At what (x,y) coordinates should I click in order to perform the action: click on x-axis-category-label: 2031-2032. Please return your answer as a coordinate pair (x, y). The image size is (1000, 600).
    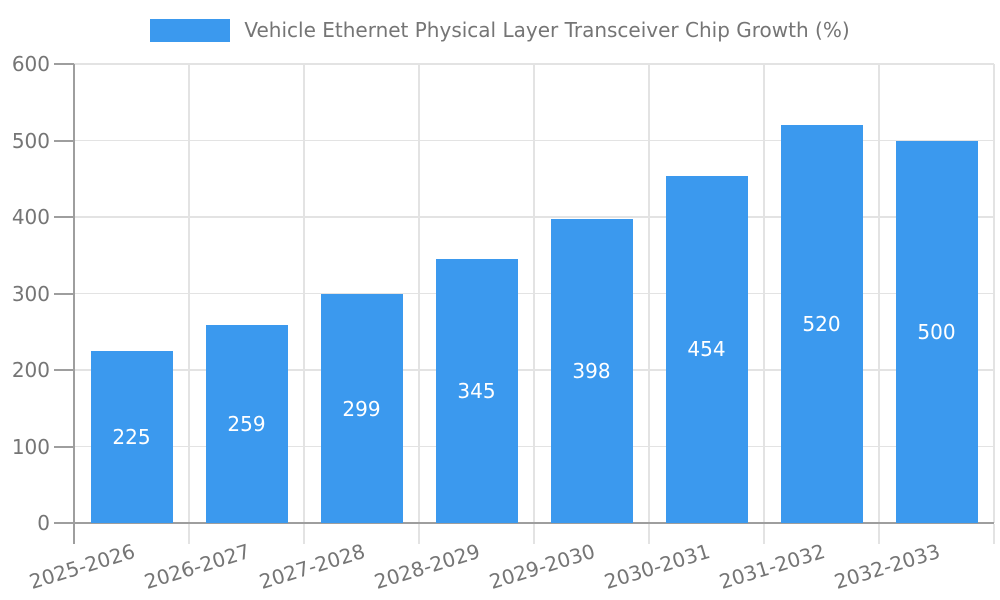
    Looking at the image, I should click on (772, 566).